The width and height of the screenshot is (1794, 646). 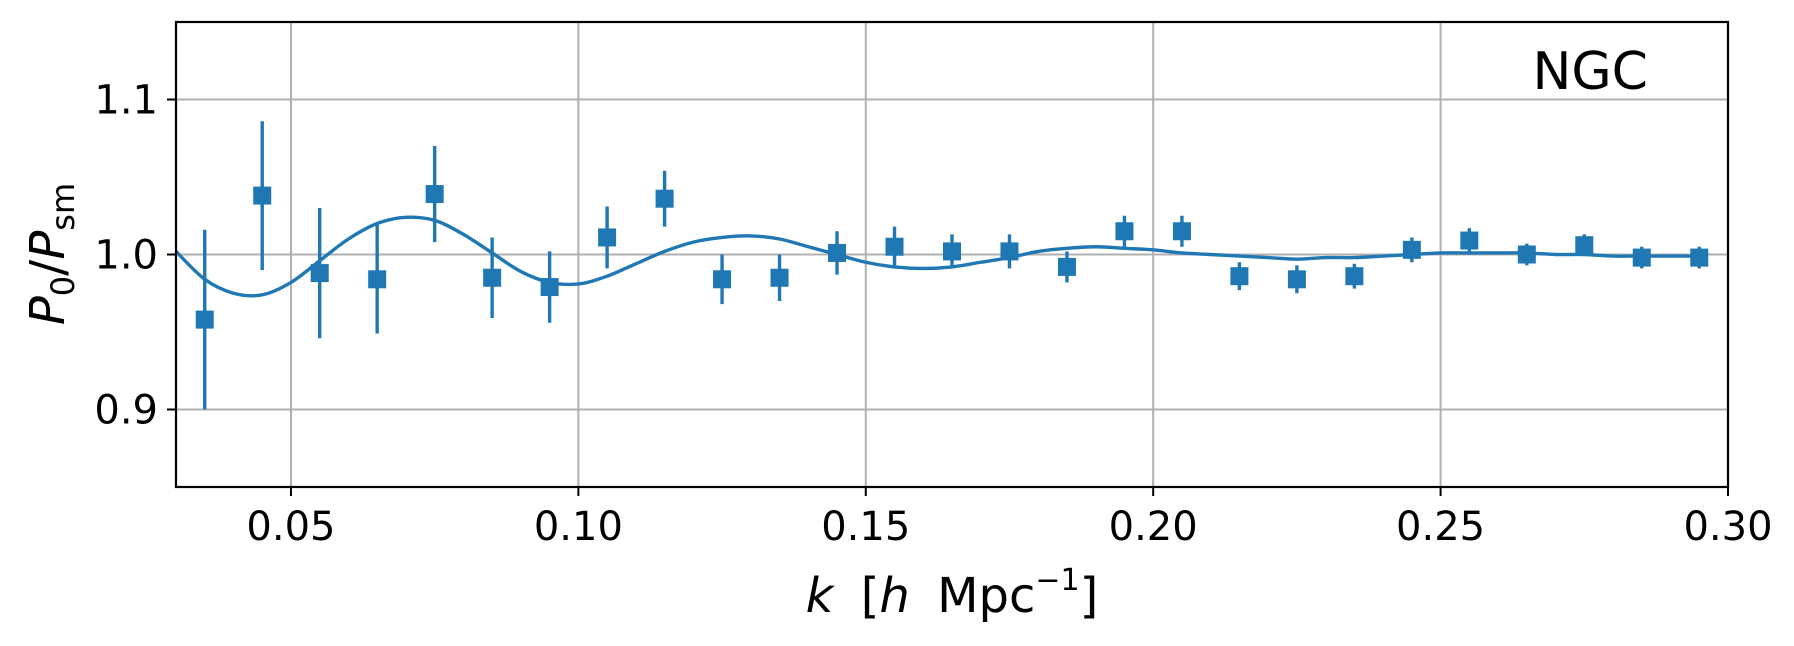 What do you see at coordinates (126, 101) in the screenshot?
I see `y-tick-label: 1.1` at bounding box center [126, 101].